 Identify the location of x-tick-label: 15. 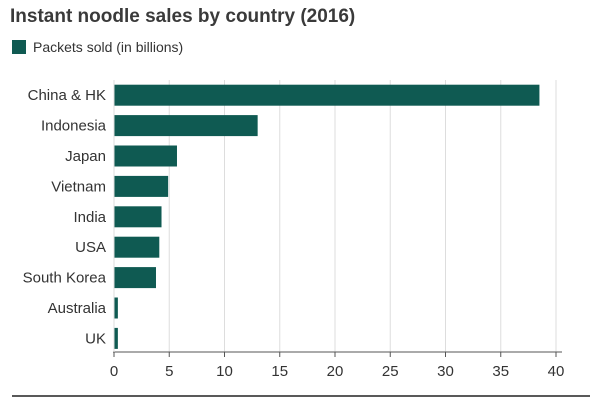
(279, 371).